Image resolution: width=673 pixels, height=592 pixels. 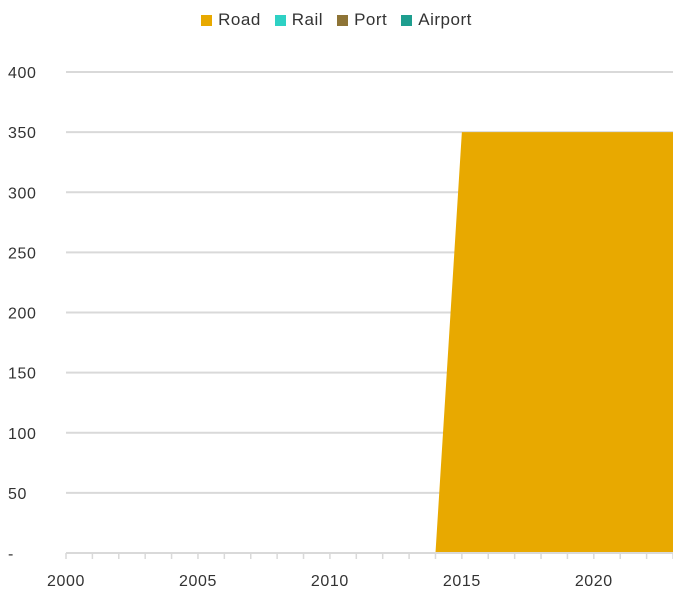 I want to click on legend-item-port: Port, so click(x=362, y=20).